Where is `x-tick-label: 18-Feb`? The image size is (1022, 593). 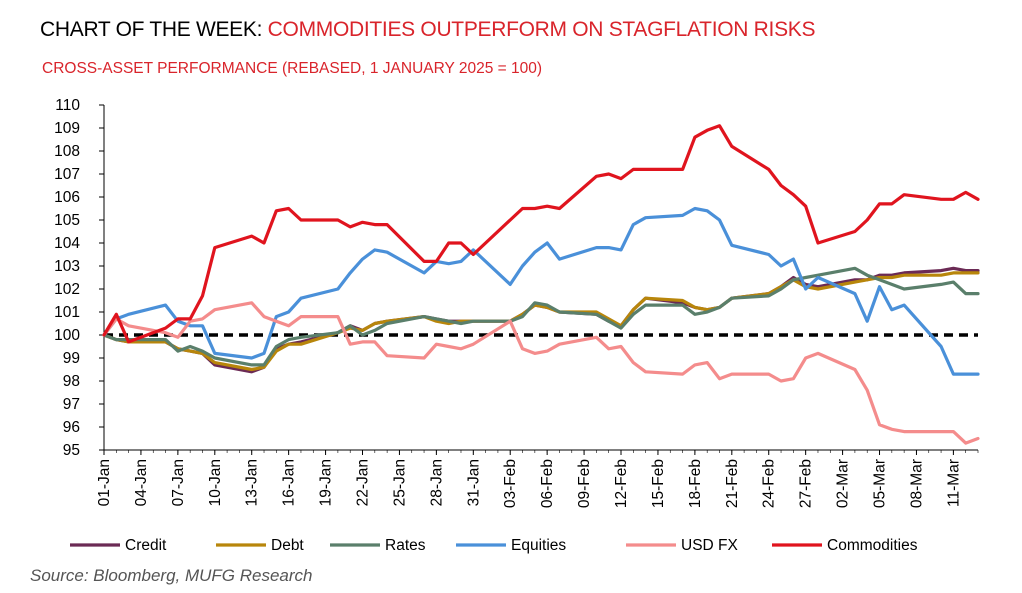
x-tick-label: 18-Feb is located at coordinates (695, 483).